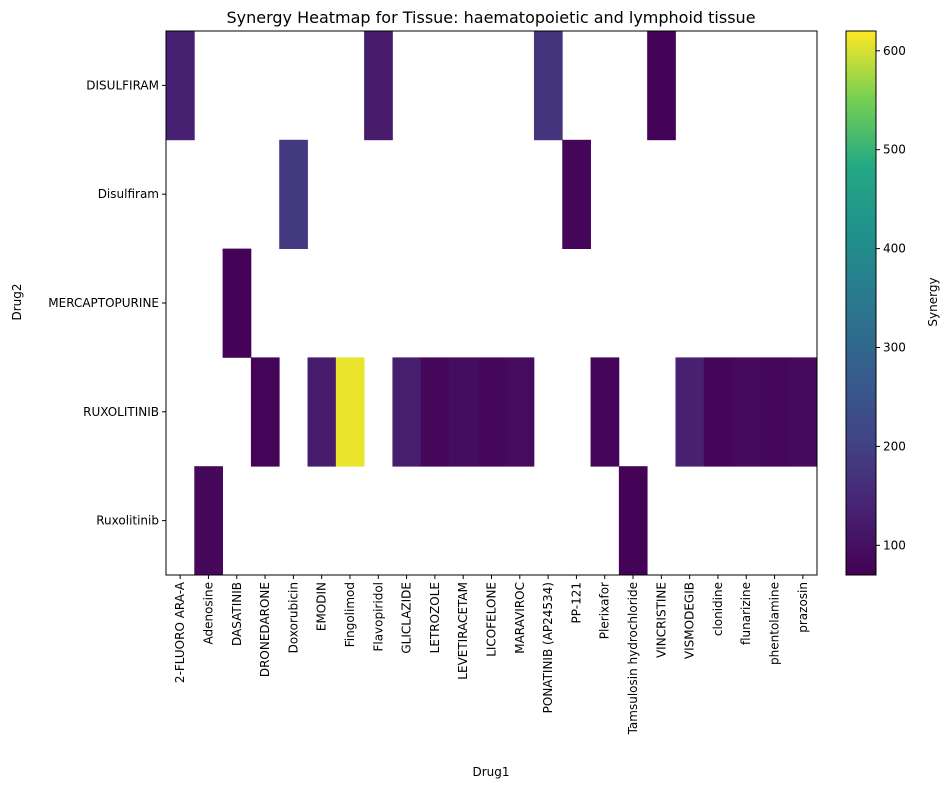 This screenshot has width=950, height=794. I want to click on x-tick-label: LICOFELONE, so click(492, 619).